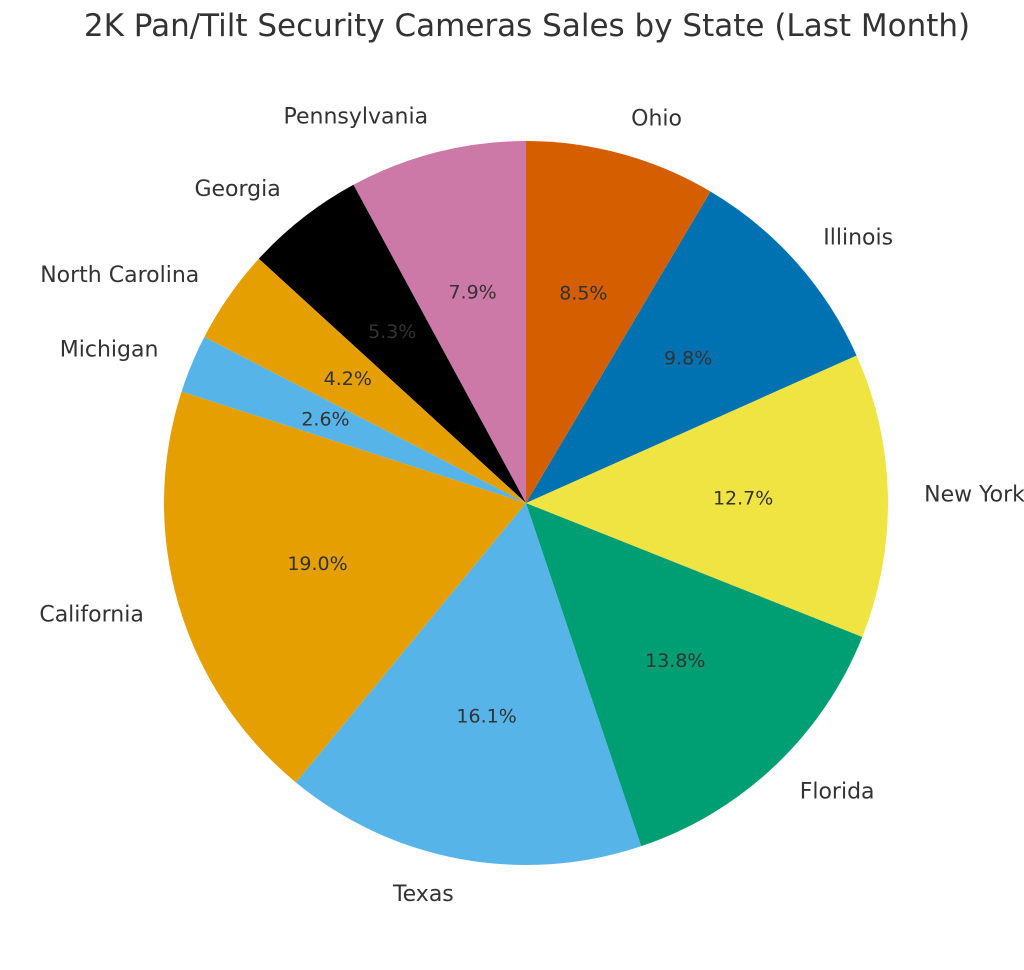  Describe the element at coordinates (656, 118) in the screenshot. I see `slice-label-ohio: Ohio` at that location.